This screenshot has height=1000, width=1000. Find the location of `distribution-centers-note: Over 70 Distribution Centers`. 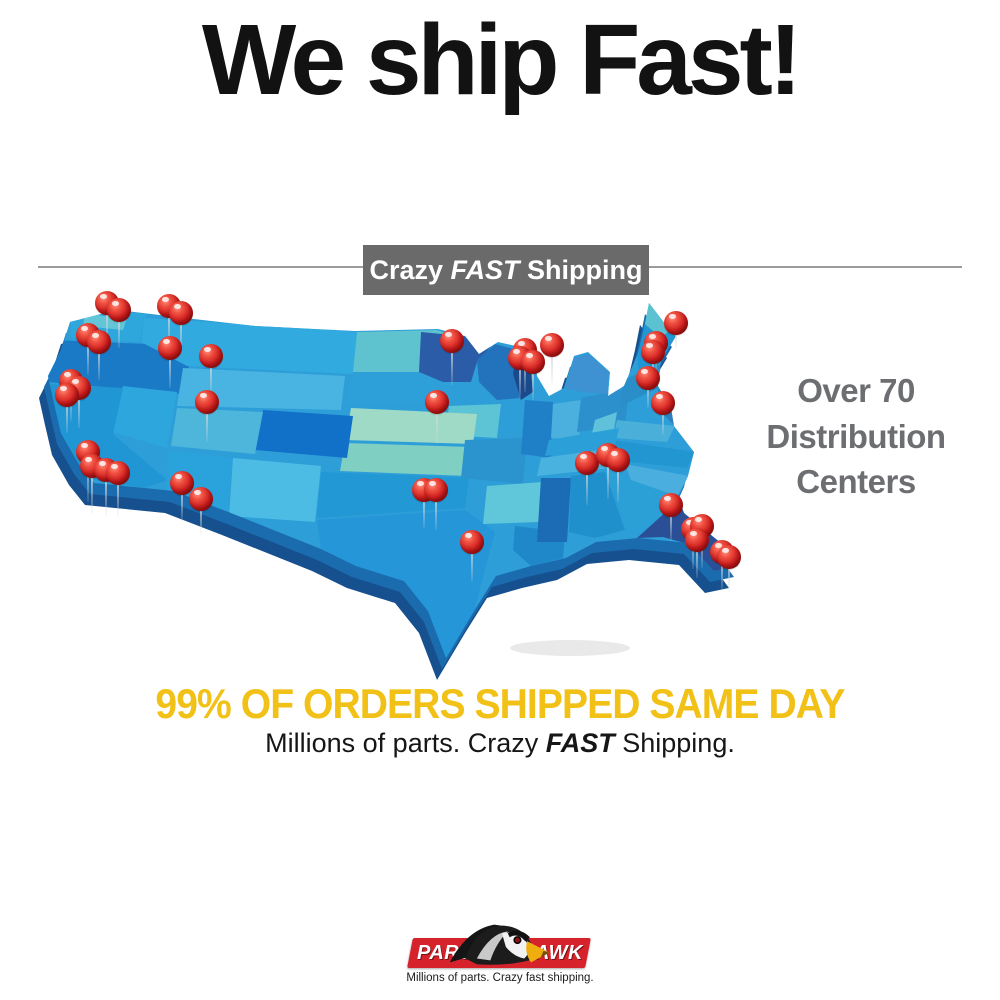

distribution-centers-note: Over 70 Distribution Centers is located at coordinates (856, 436).